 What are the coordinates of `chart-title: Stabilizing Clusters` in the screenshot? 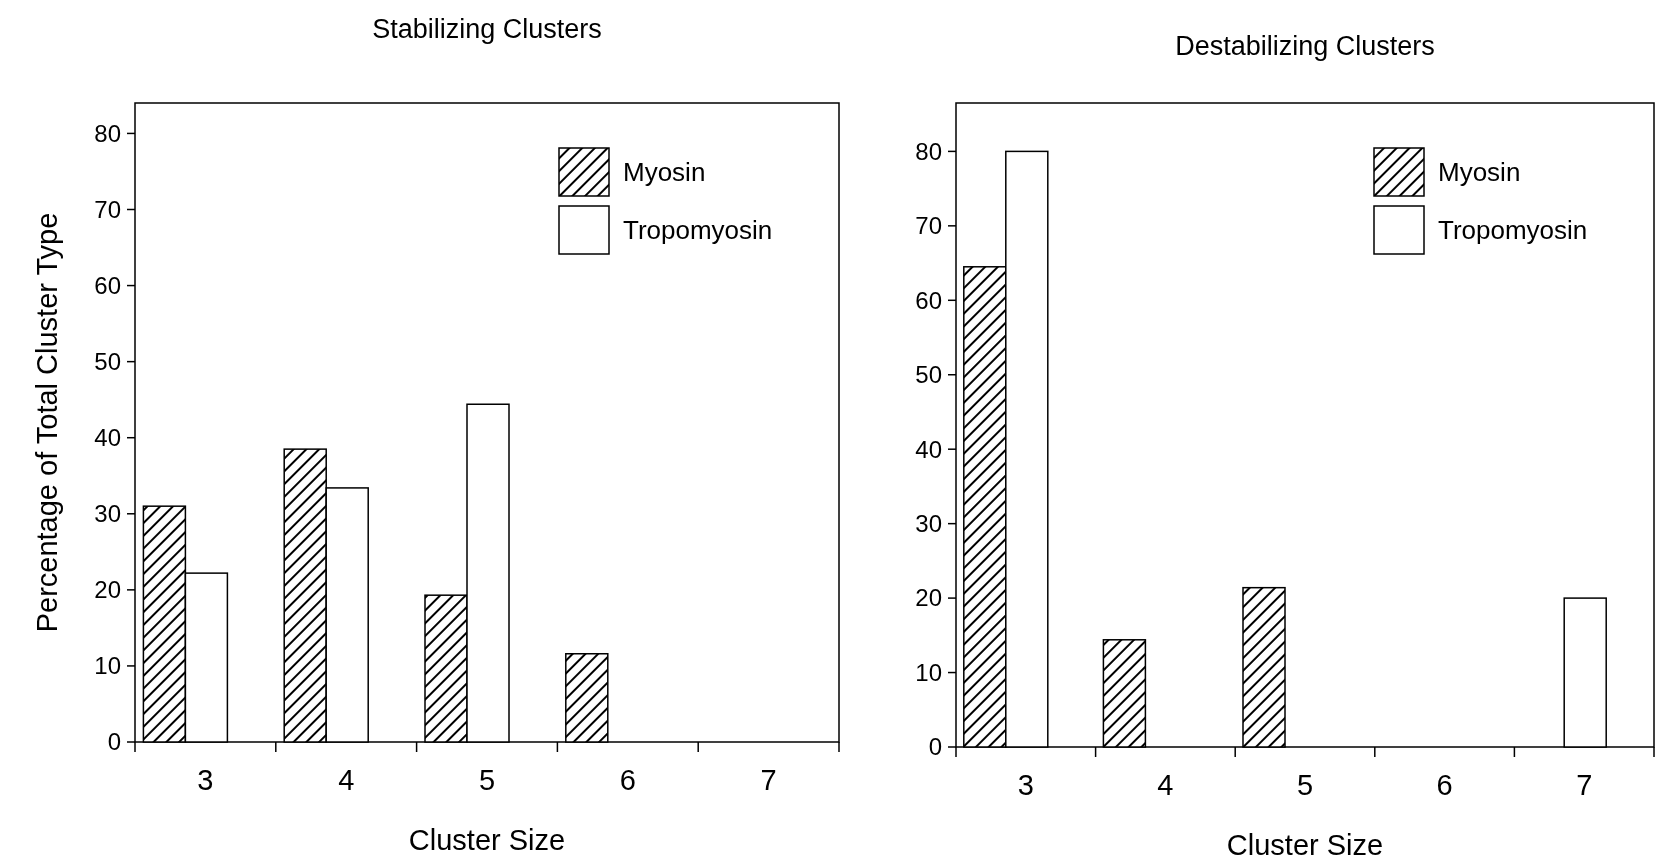 It's located at (487, 29).